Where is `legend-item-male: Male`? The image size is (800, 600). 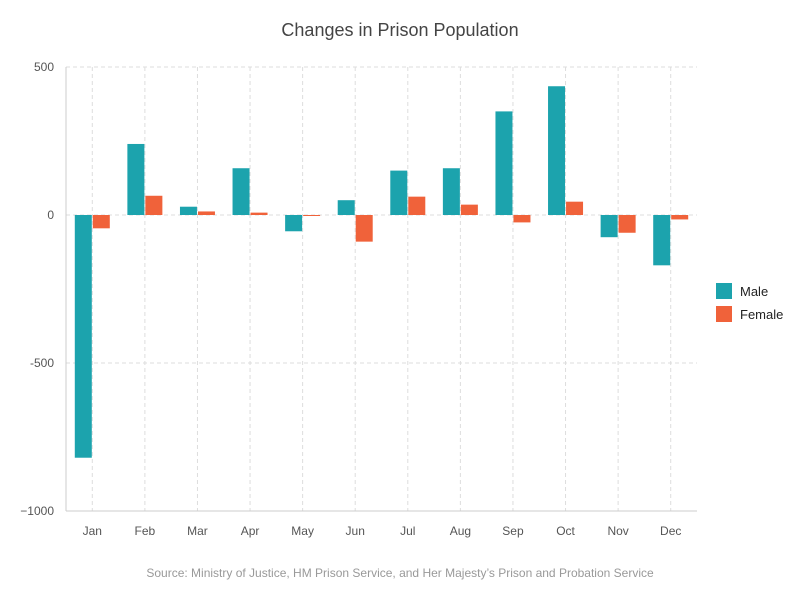
legend-item-male: Male is located at coordinates (749, 291).